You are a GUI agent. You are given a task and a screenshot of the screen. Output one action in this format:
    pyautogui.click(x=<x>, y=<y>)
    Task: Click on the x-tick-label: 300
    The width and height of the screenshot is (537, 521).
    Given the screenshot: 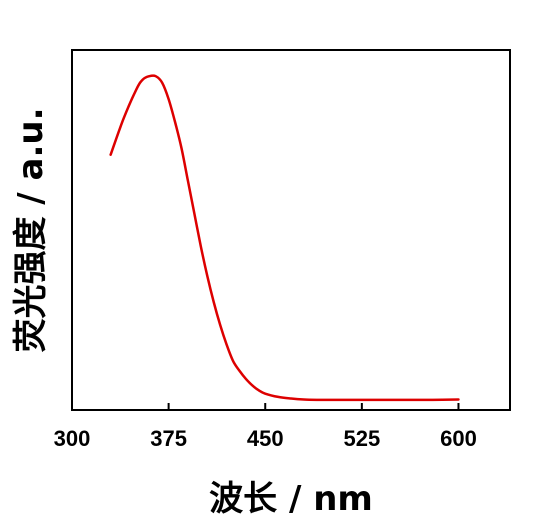 What is the action you would take?
    pyautogui.click(x=72, y=438)
    